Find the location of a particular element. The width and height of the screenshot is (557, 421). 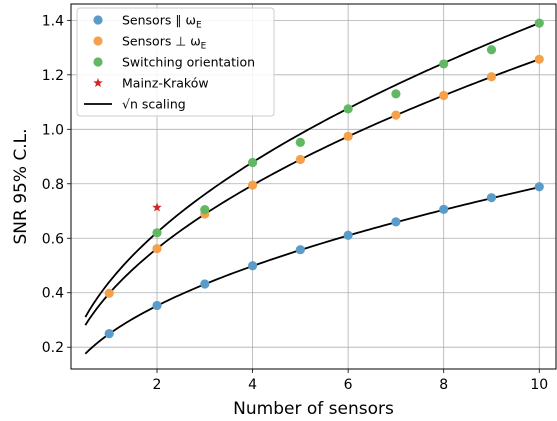

y-tick-label: 0.6 is located at coordinates (53, 239).